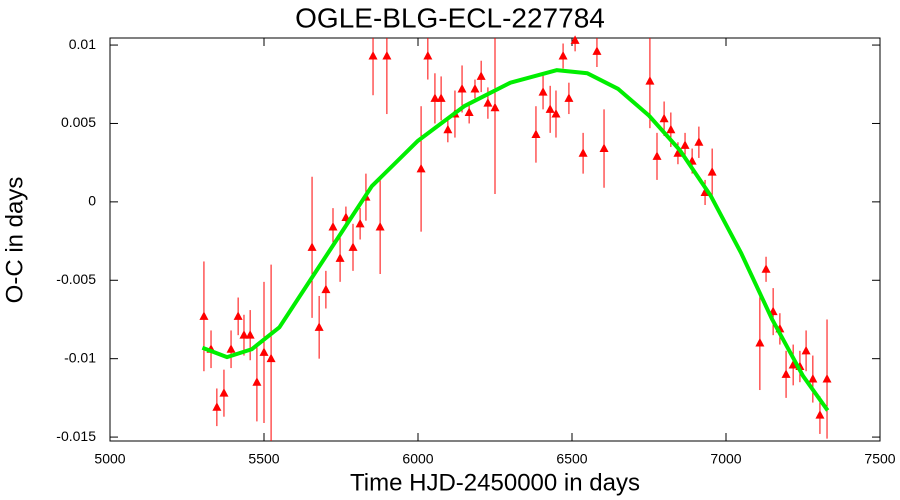  Describe the element at coordinates (725, 459) in the screenshot. I see `x-tick-label: 7000` at that location.